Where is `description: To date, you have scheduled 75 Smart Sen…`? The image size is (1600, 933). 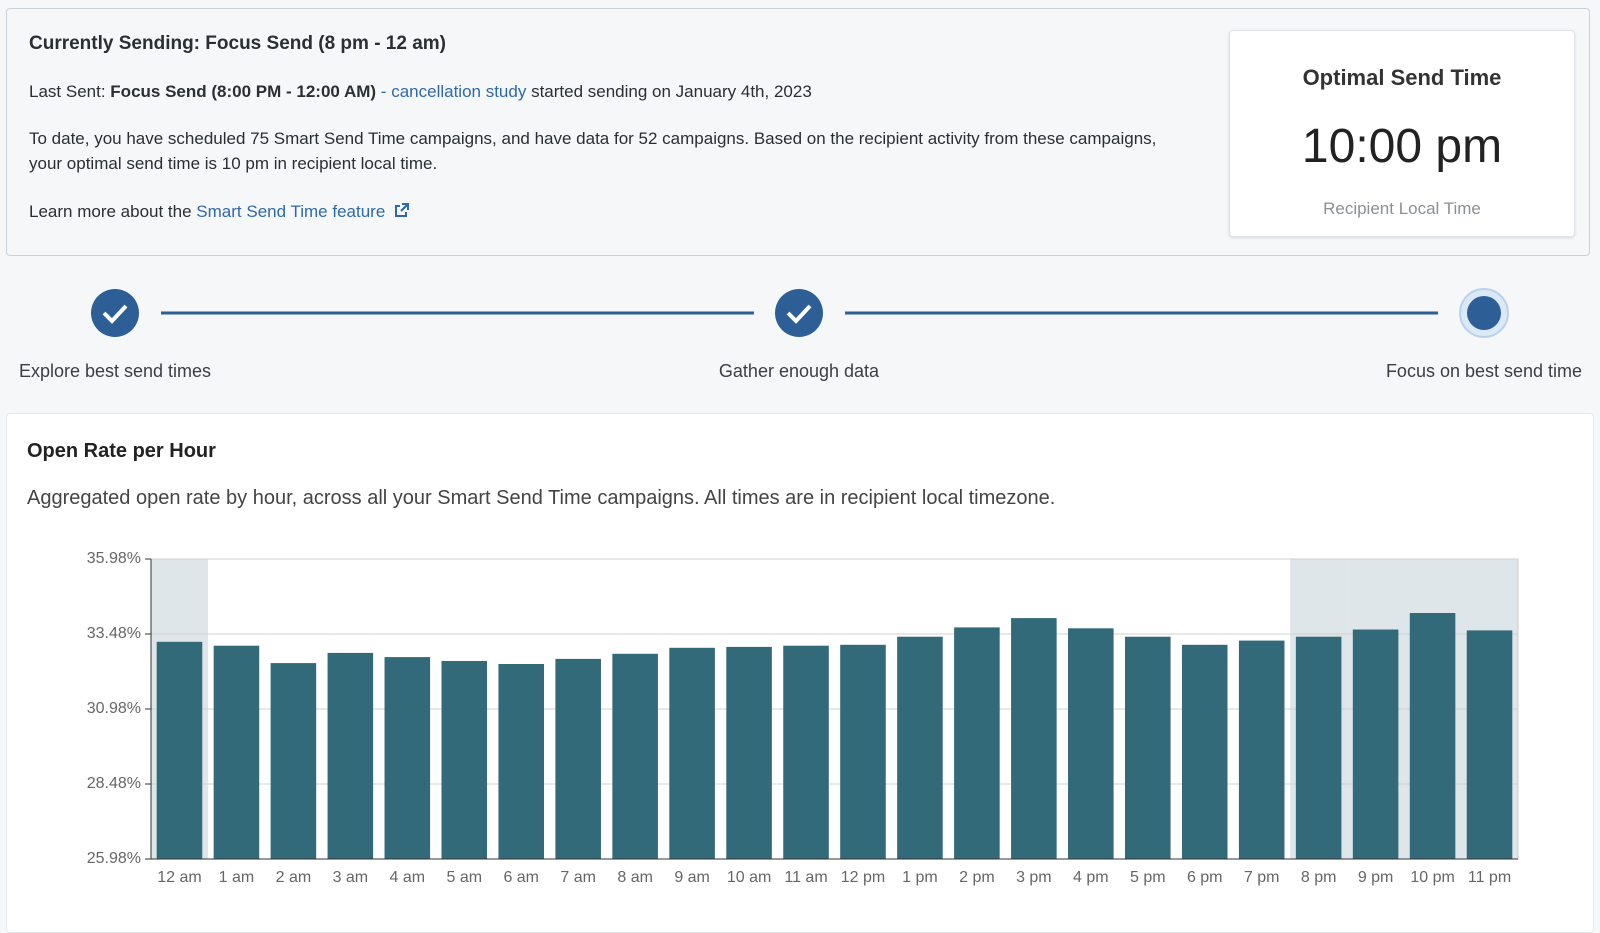 description: To date, you have scheduled 75 Smart Sen… is located at coordinates (593, 151).